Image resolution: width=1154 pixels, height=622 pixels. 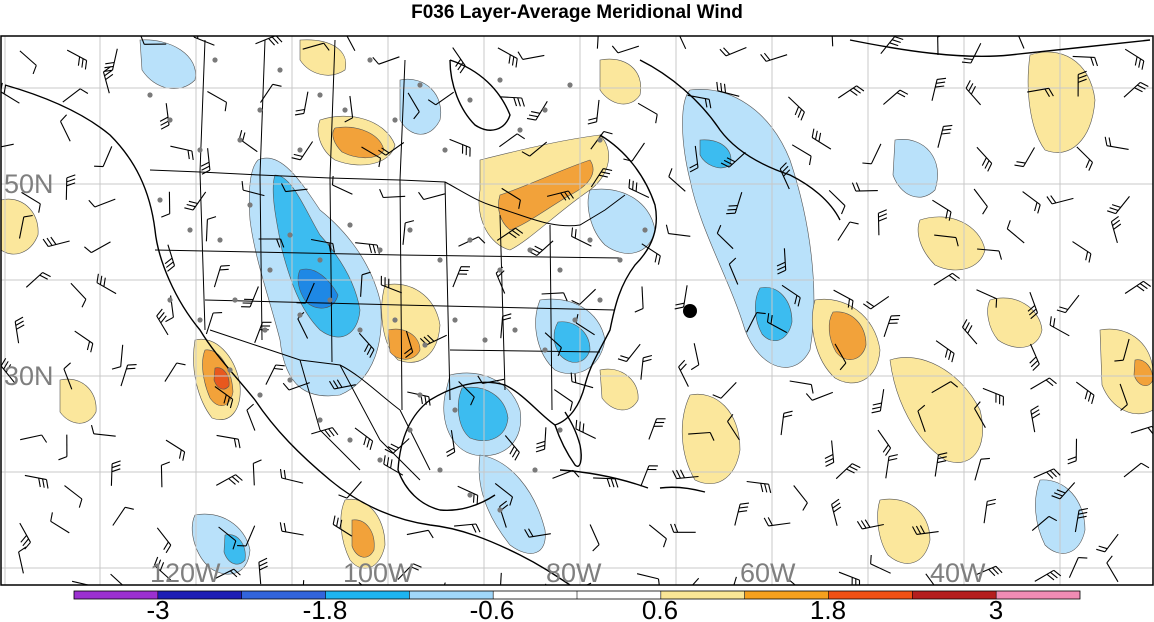 What do you see at coordinates (619, 389) in the screenshot?
I see `pos-field-bahamas` at bounding box center [619, 389].